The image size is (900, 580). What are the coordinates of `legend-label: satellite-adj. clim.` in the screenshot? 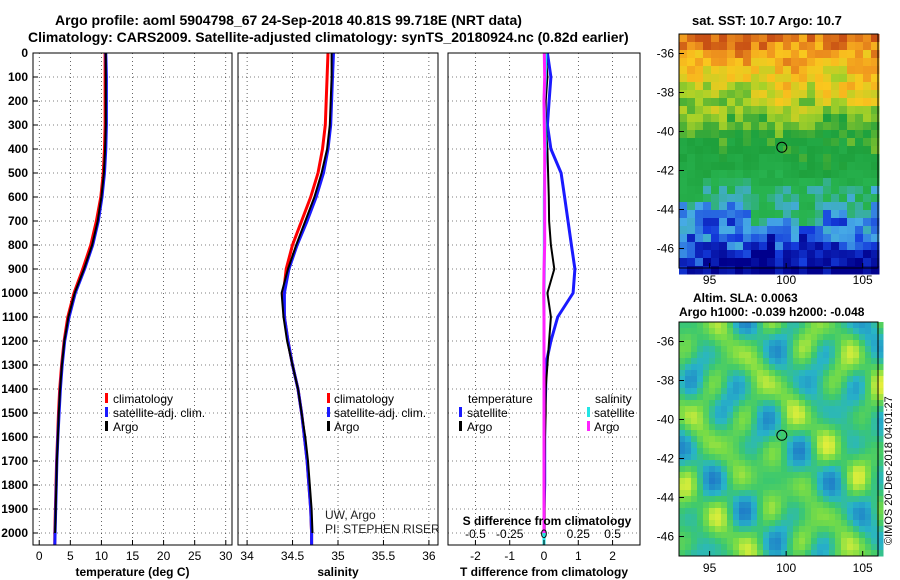 It's located at (159, 413).